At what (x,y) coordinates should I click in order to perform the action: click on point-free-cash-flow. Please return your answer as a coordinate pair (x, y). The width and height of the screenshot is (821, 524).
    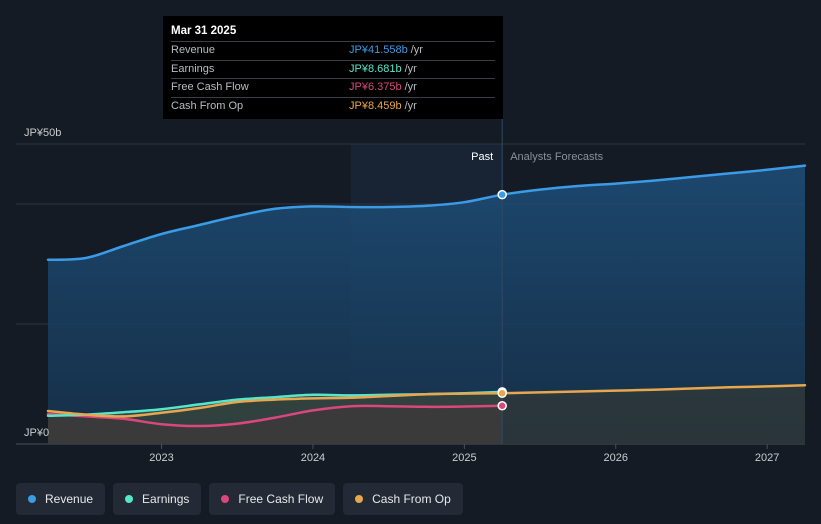
    Looking at the image, I should click on (502, 406).